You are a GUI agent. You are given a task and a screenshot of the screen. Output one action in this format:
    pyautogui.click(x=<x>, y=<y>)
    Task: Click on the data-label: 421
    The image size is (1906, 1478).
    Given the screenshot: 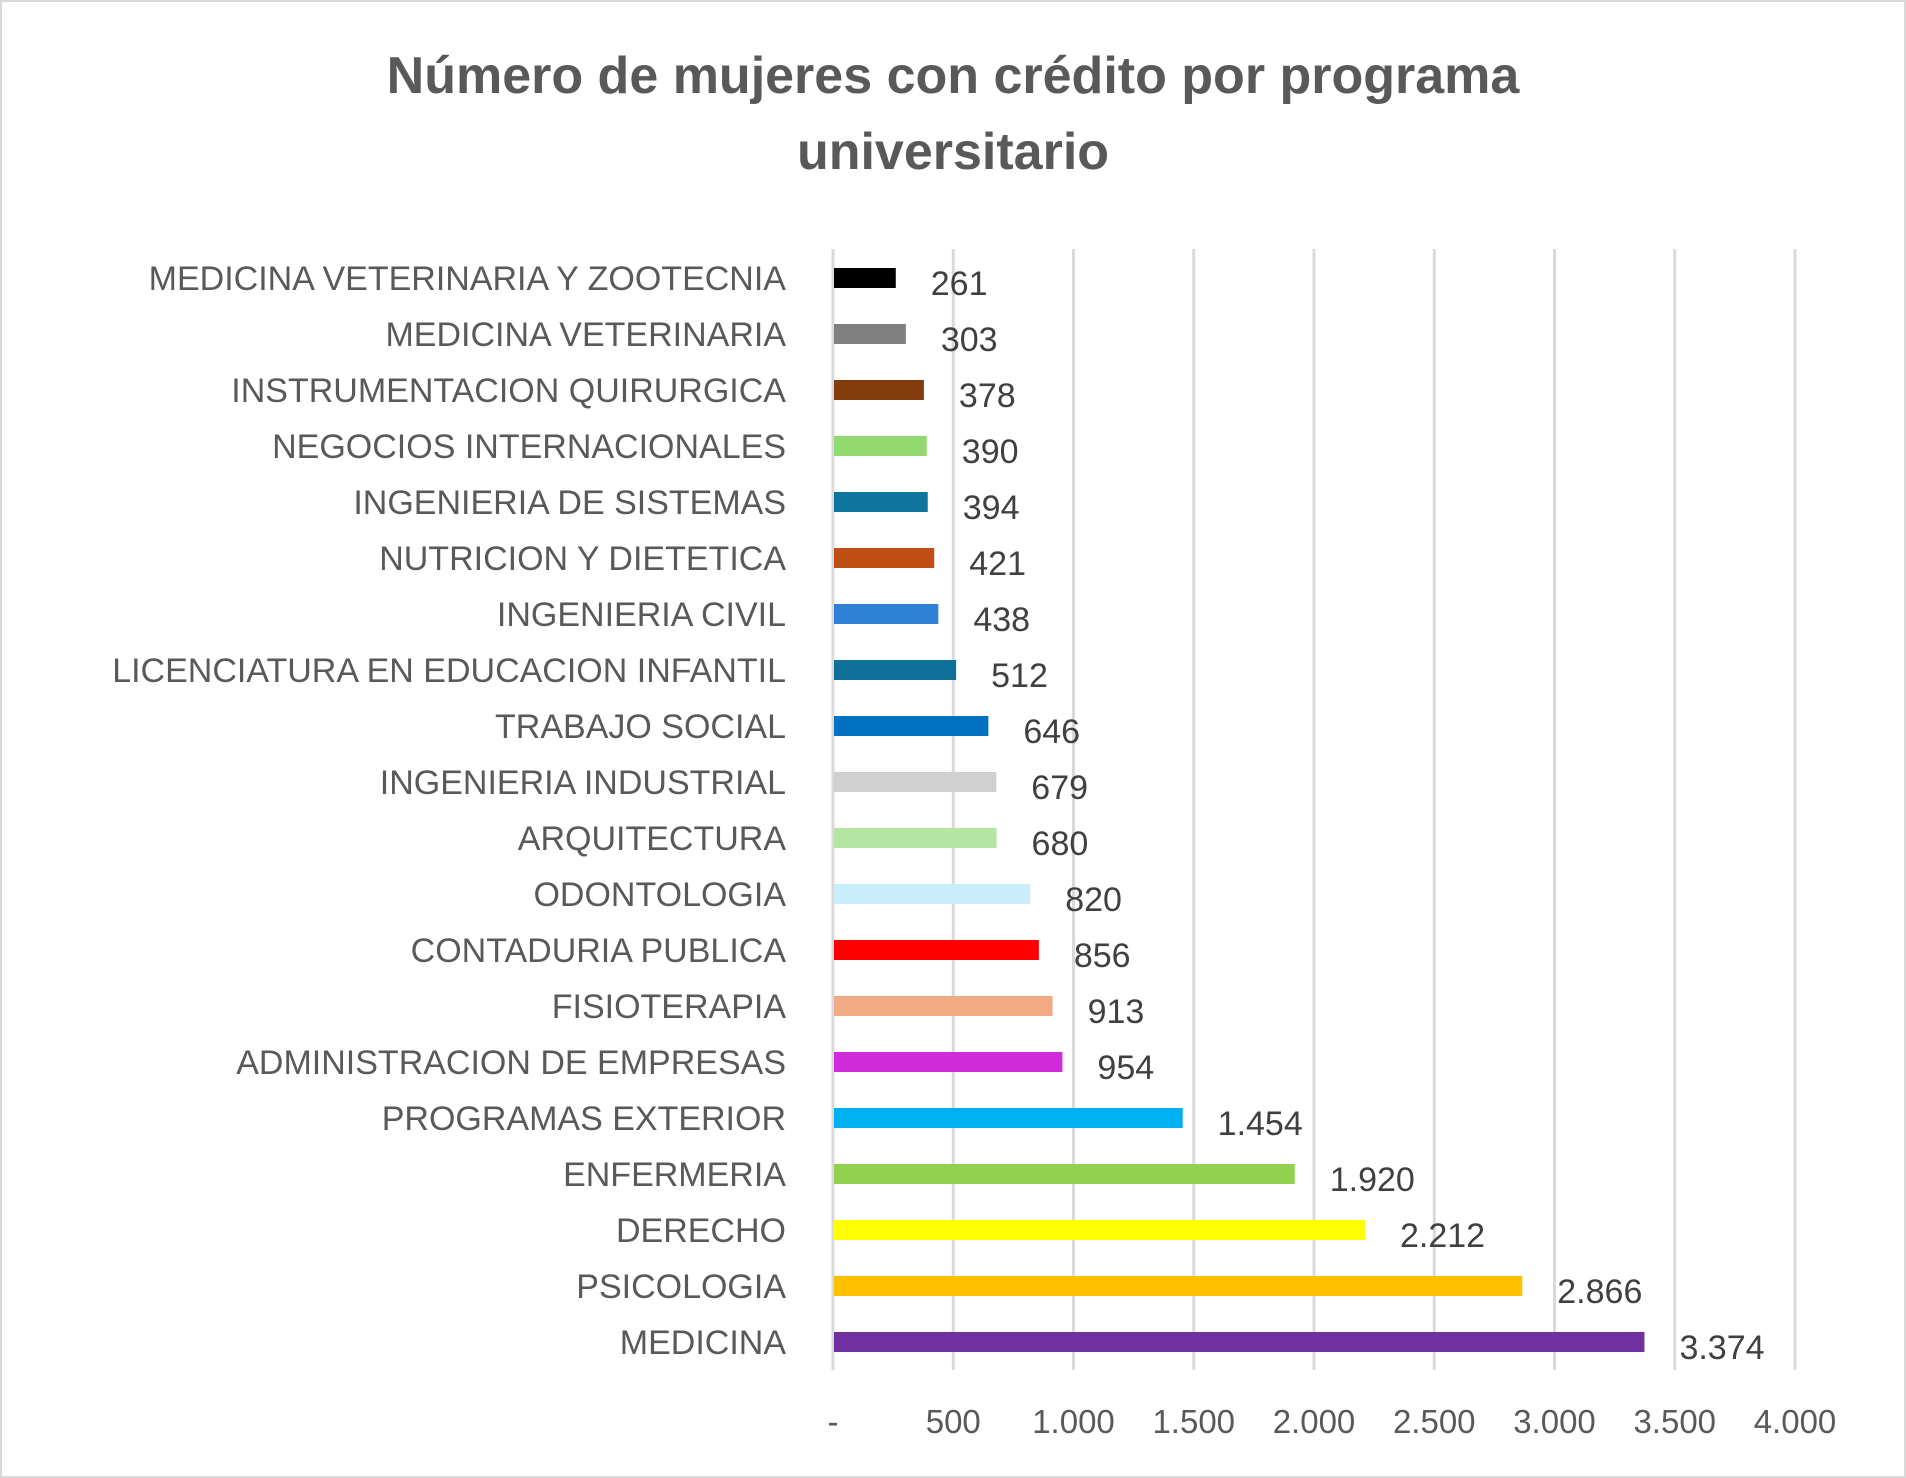 What is the action you would take?
    pyautogui.click(x=997, y=564)
    